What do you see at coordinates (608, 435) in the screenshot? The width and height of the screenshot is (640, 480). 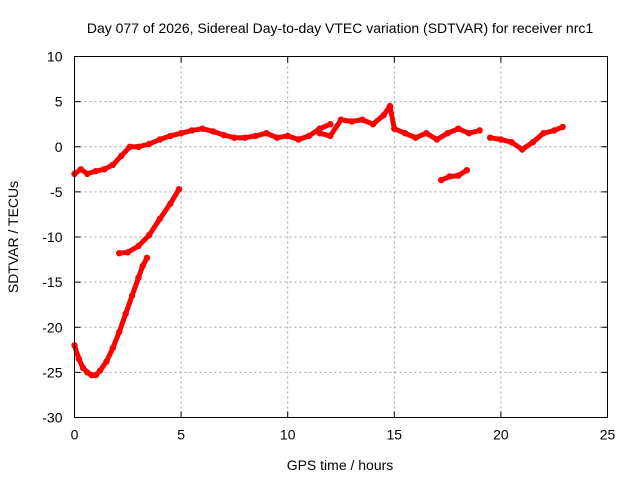 I see `x-tick-label: 25` at bounding box center [608, 435].